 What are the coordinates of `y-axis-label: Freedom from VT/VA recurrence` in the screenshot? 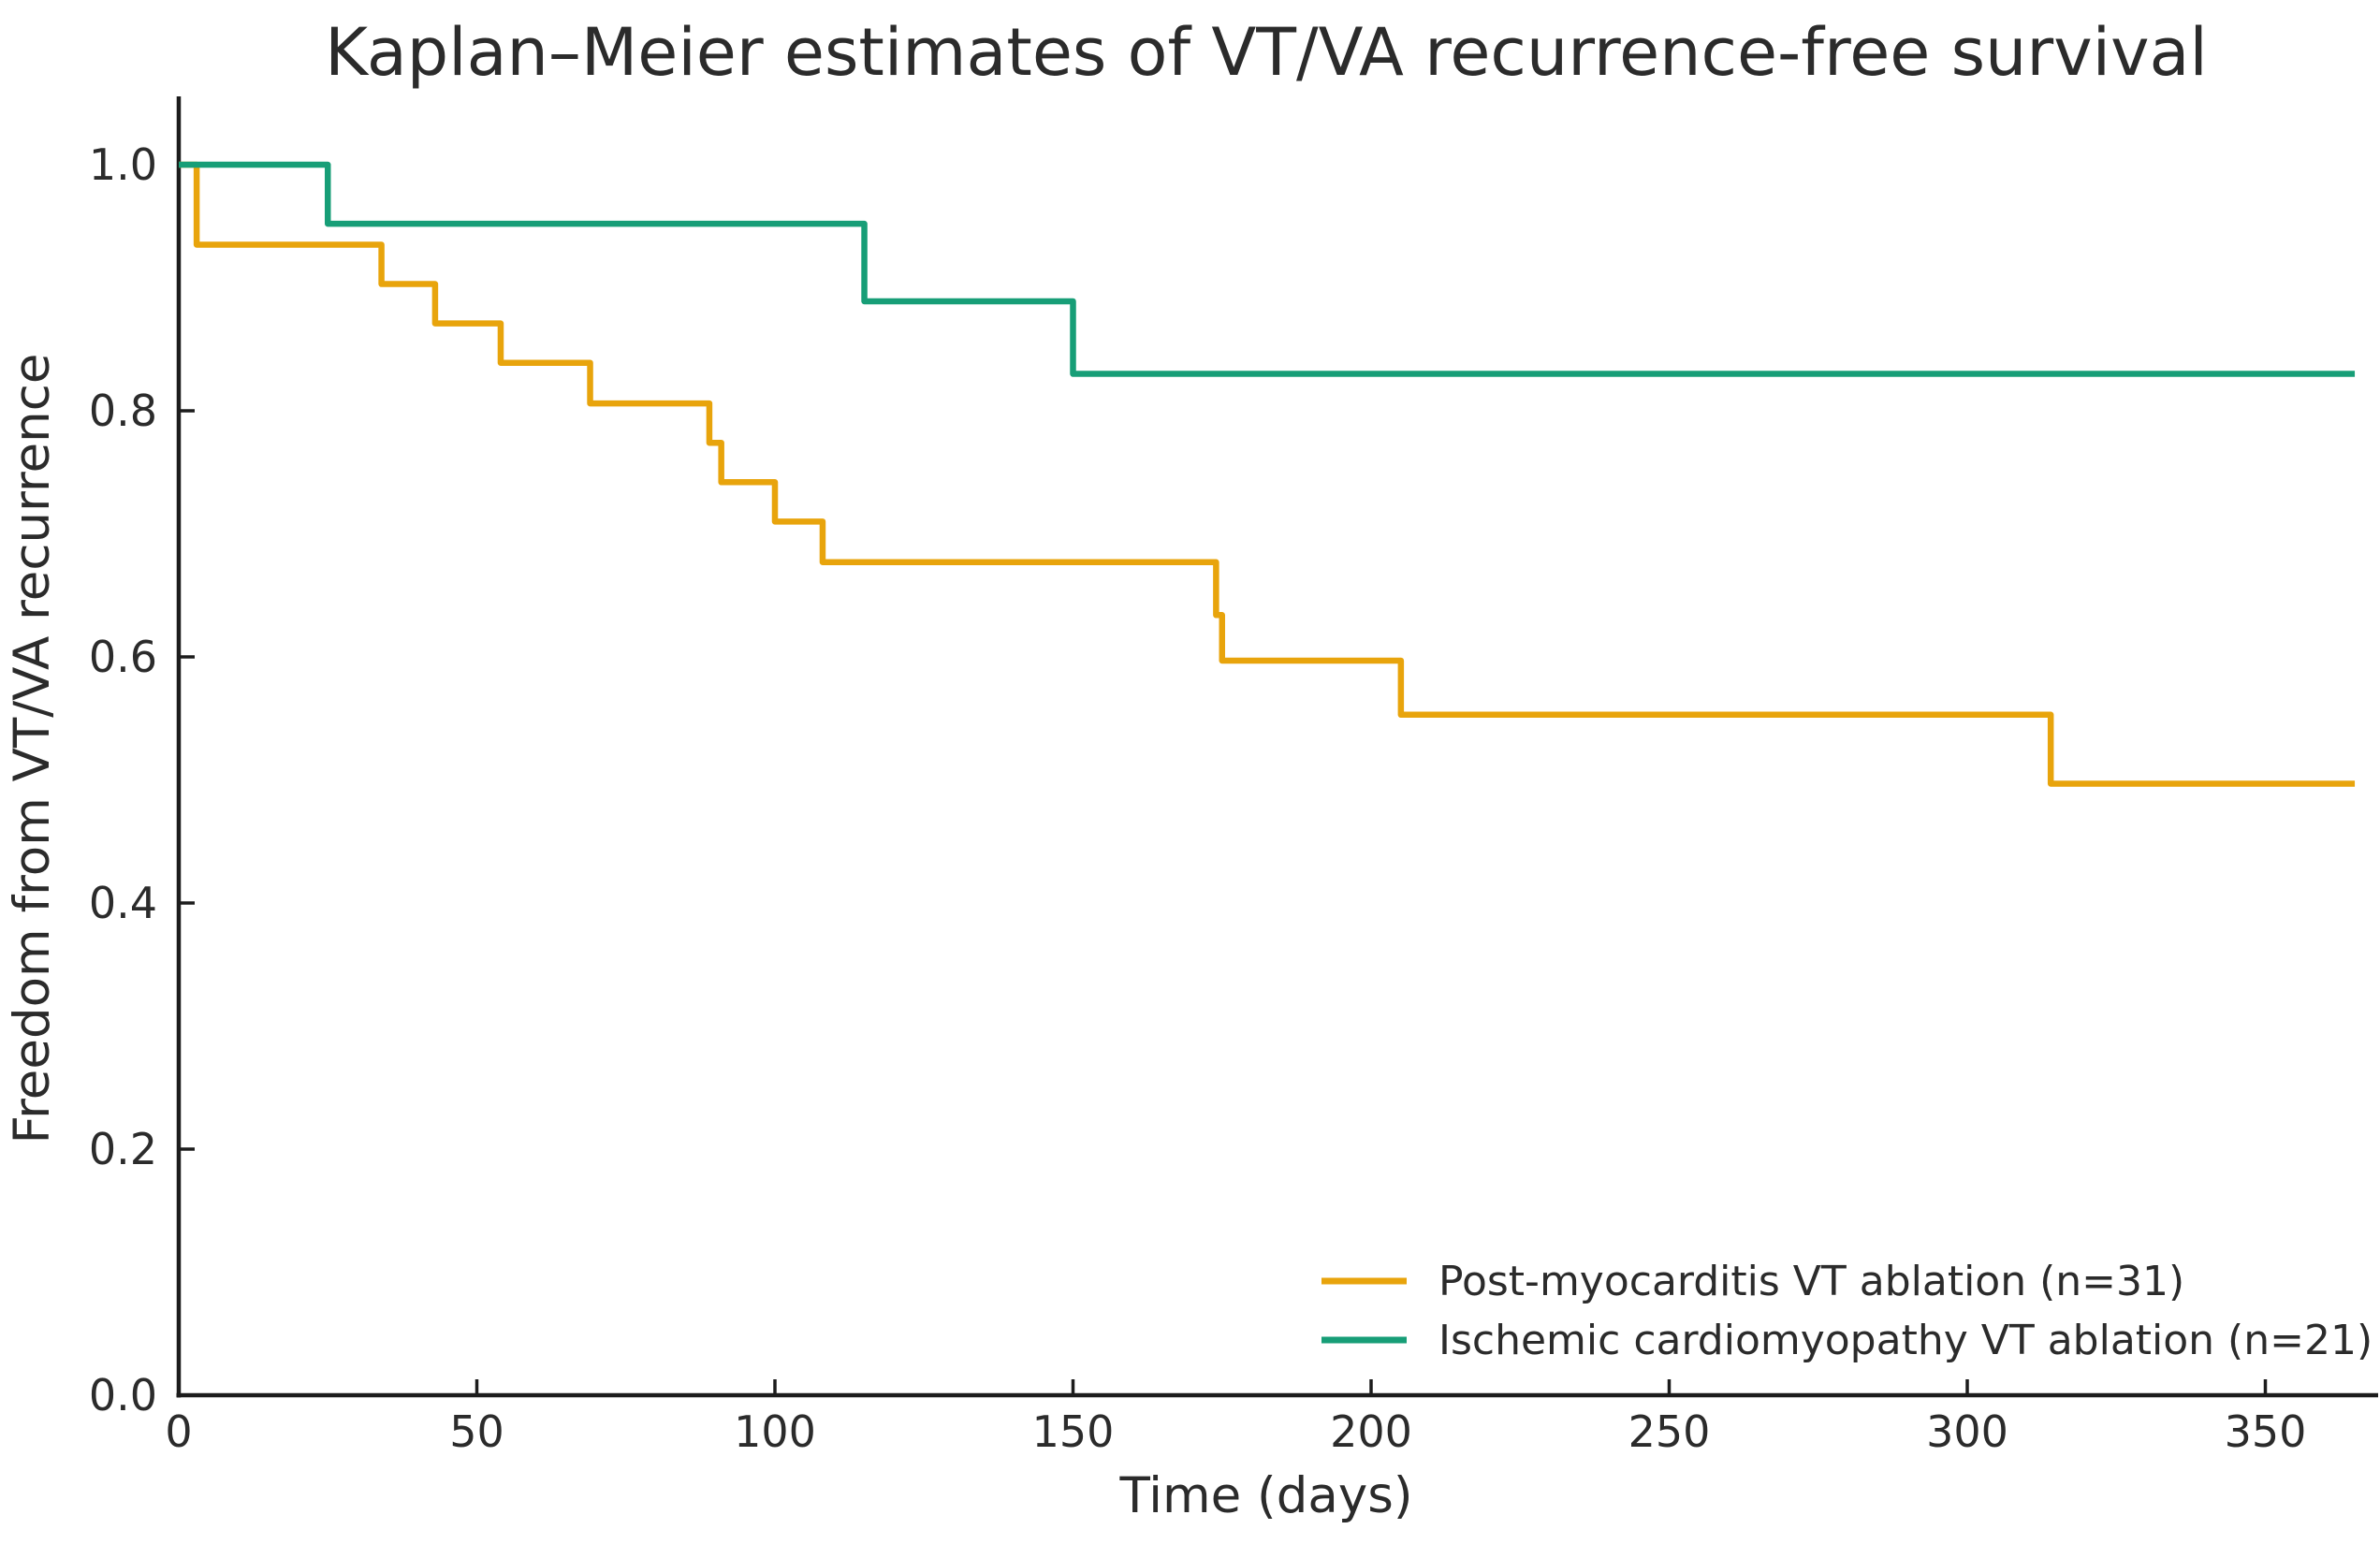 It's located at (32, 748).